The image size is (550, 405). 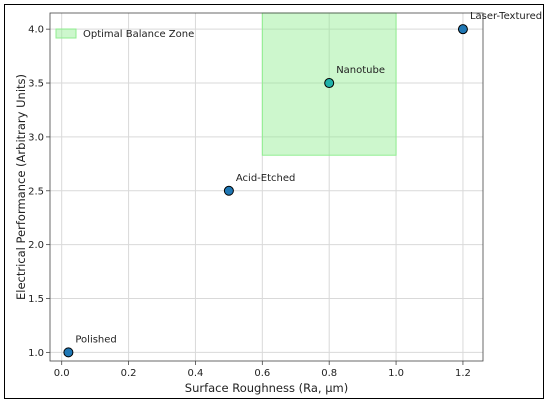 I want to click on y-tick-label: 2.5, so click(x=36, y=191).